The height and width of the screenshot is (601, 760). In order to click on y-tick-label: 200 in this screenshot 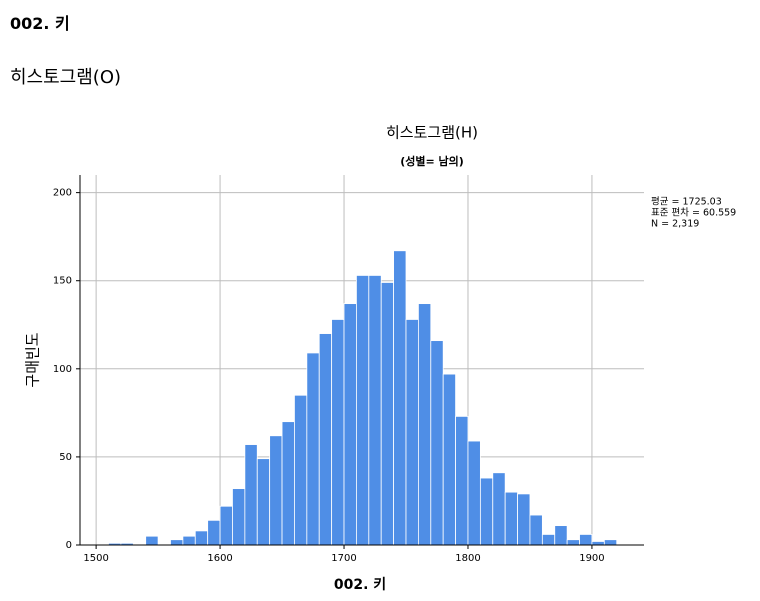, I will do `click(62, 193)`.